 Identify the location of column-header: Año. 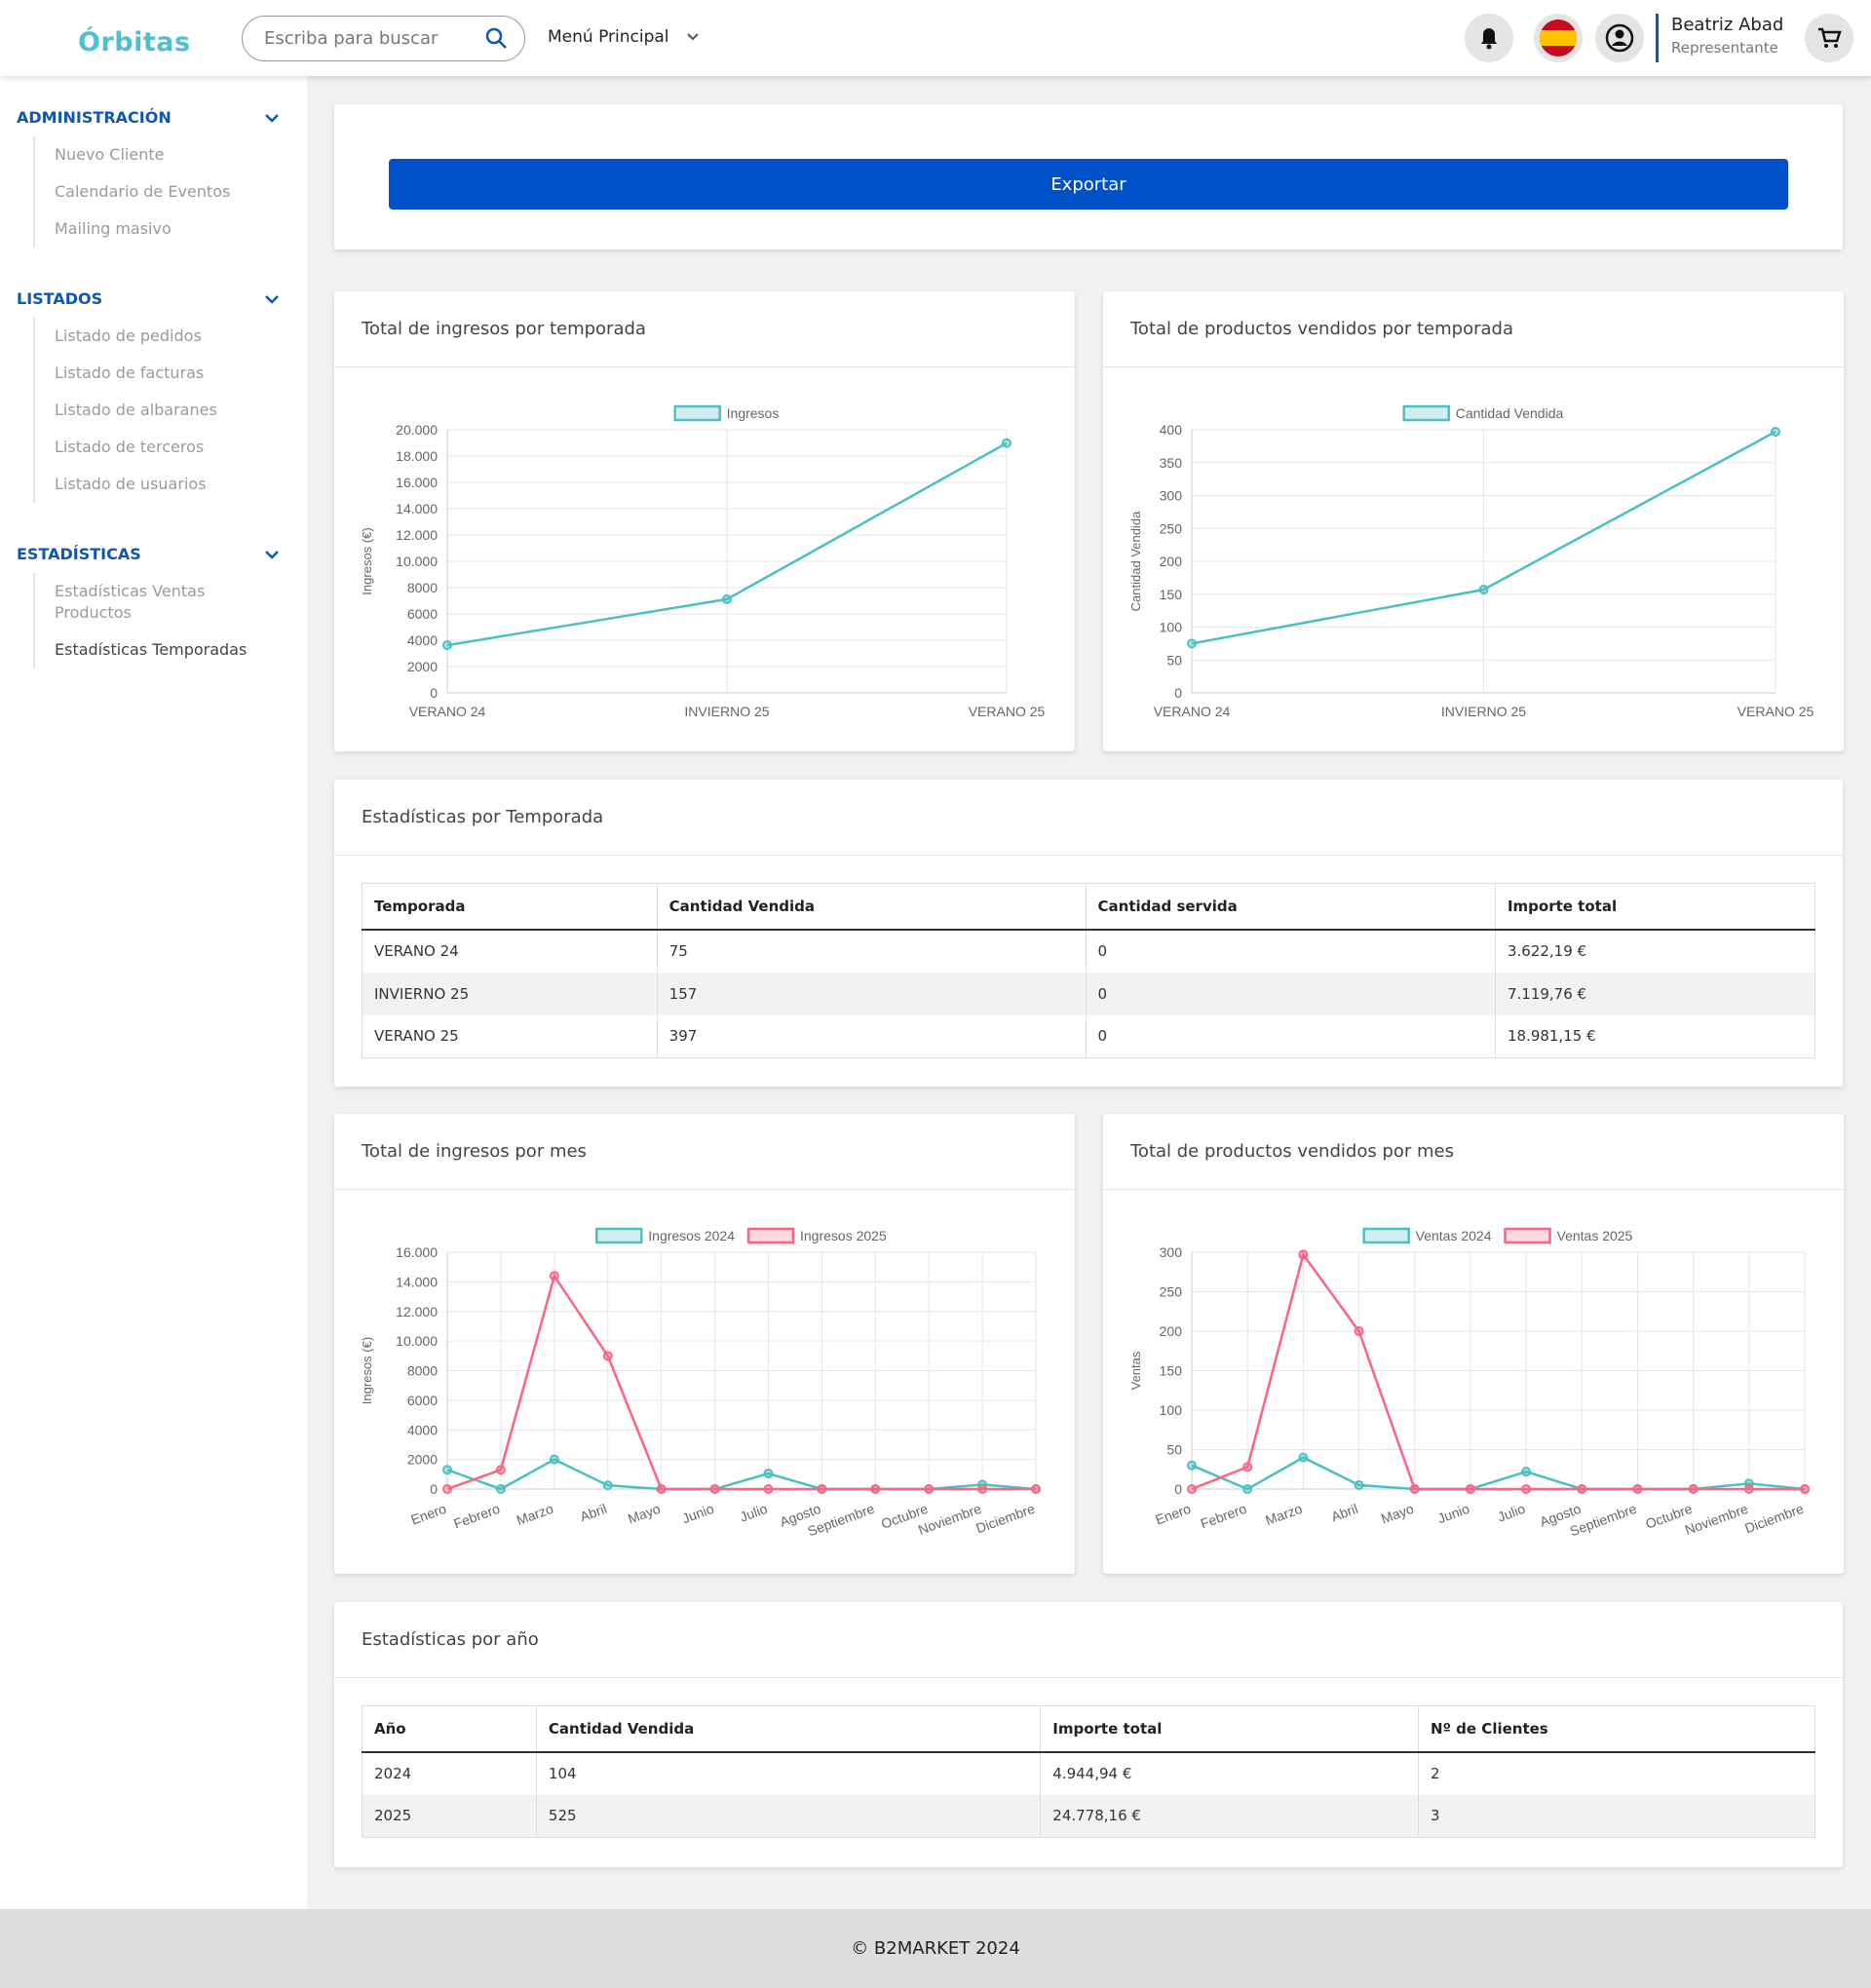
(449, 1729).